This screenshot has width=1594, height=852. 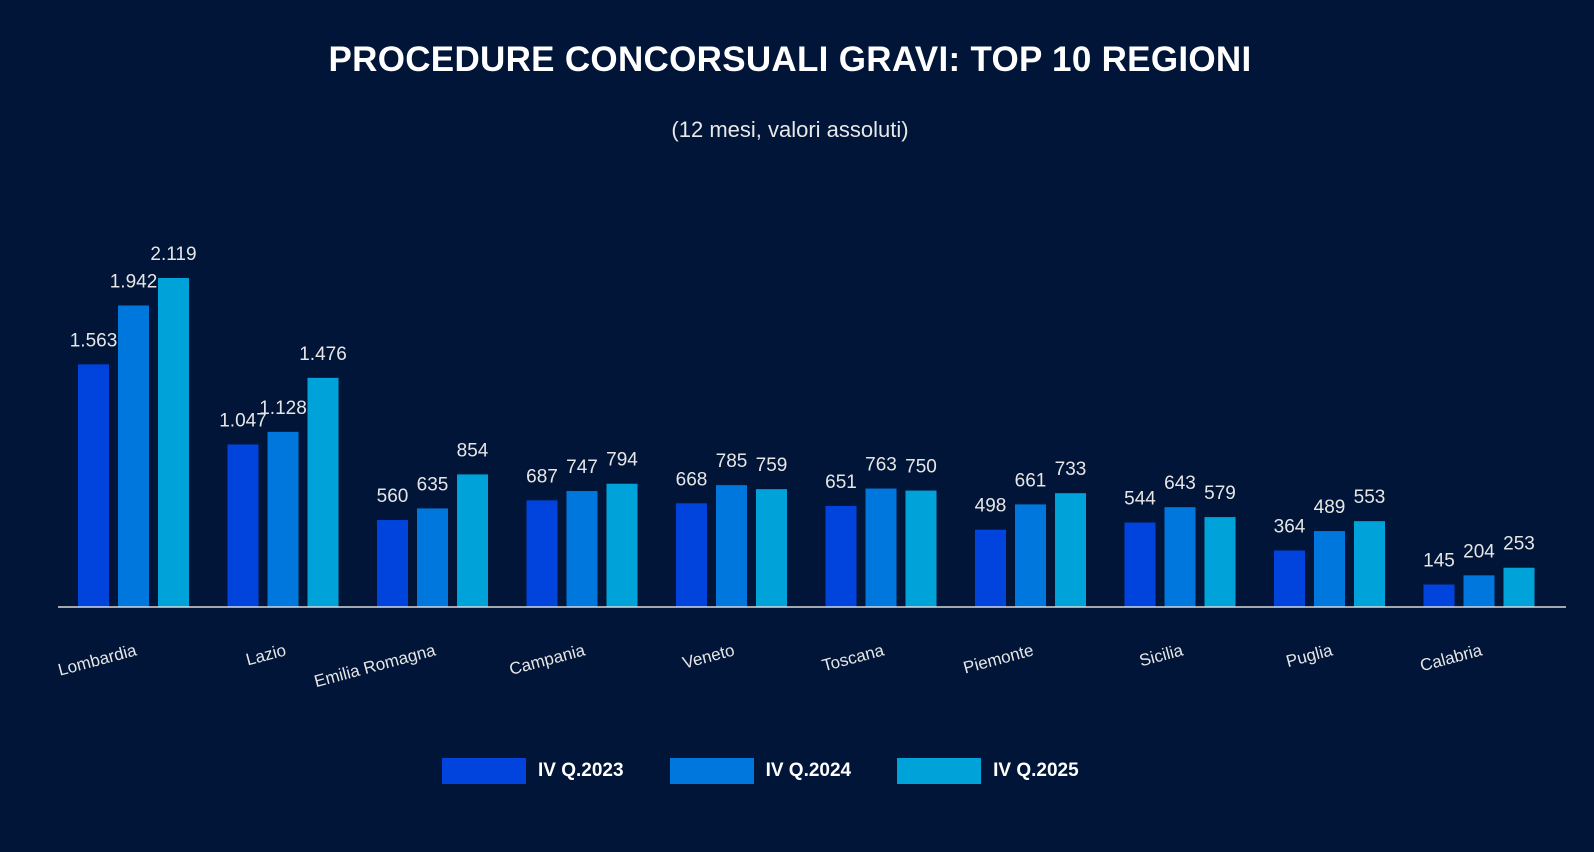 What do you see at coordinates (1220, 493) in the screenshot?
I see `data-label: 579` at bounding box center [1220, 493].